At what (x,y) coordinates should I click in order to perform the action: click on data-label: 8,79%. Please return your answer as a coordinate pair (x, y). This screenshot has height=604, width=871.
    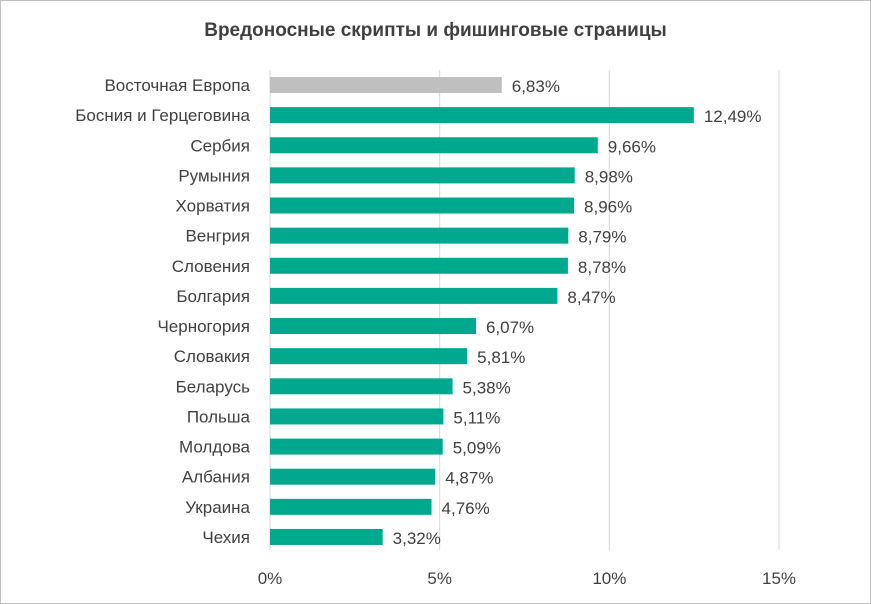
    Looking at the image, I should click on (602, 237).